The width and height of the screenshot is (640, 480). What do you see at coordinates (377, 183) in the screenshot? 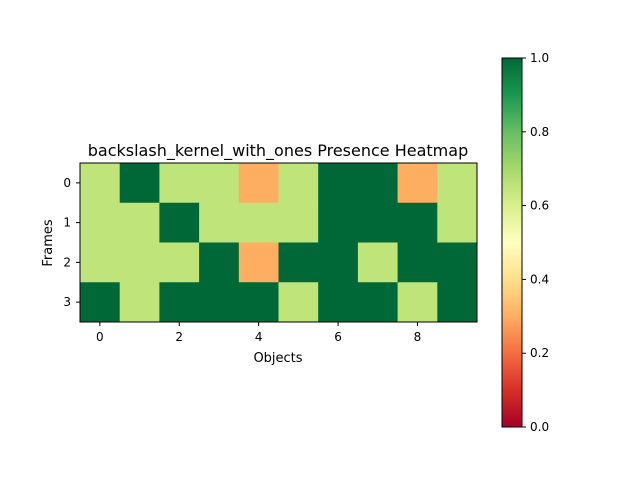
I see `heatmap-cell-r0-c7` at bounding box center [377, 183].